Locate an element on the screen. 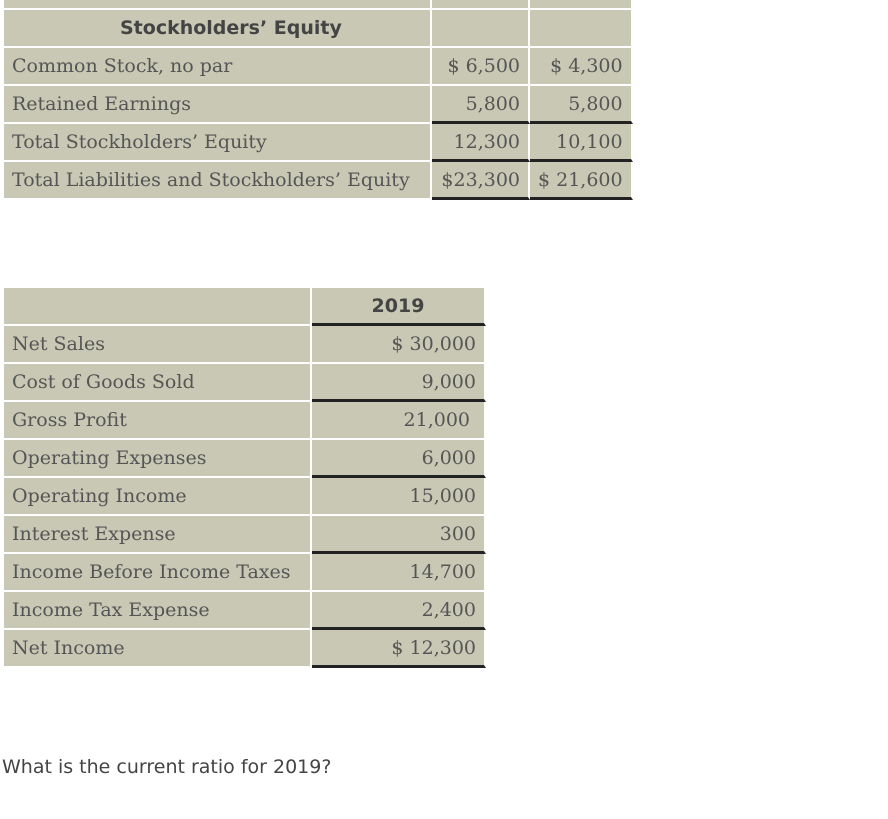  table-row: 2019 is located at coordinates (245, 307).